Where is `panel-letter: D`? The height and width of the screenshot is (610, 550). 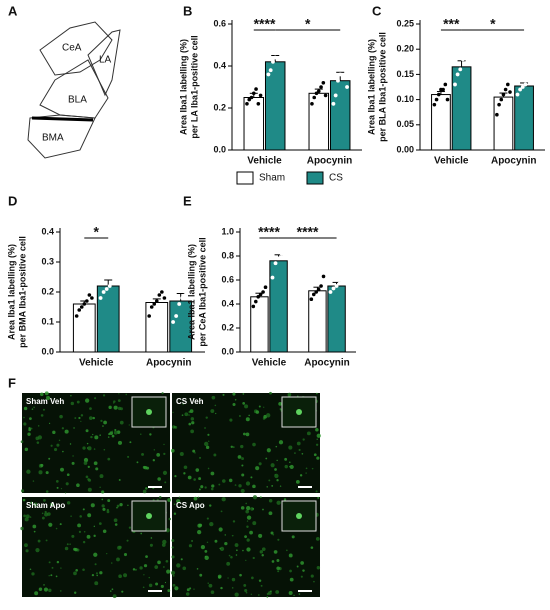 panel-letter: D is located at coordinates (12, 200).